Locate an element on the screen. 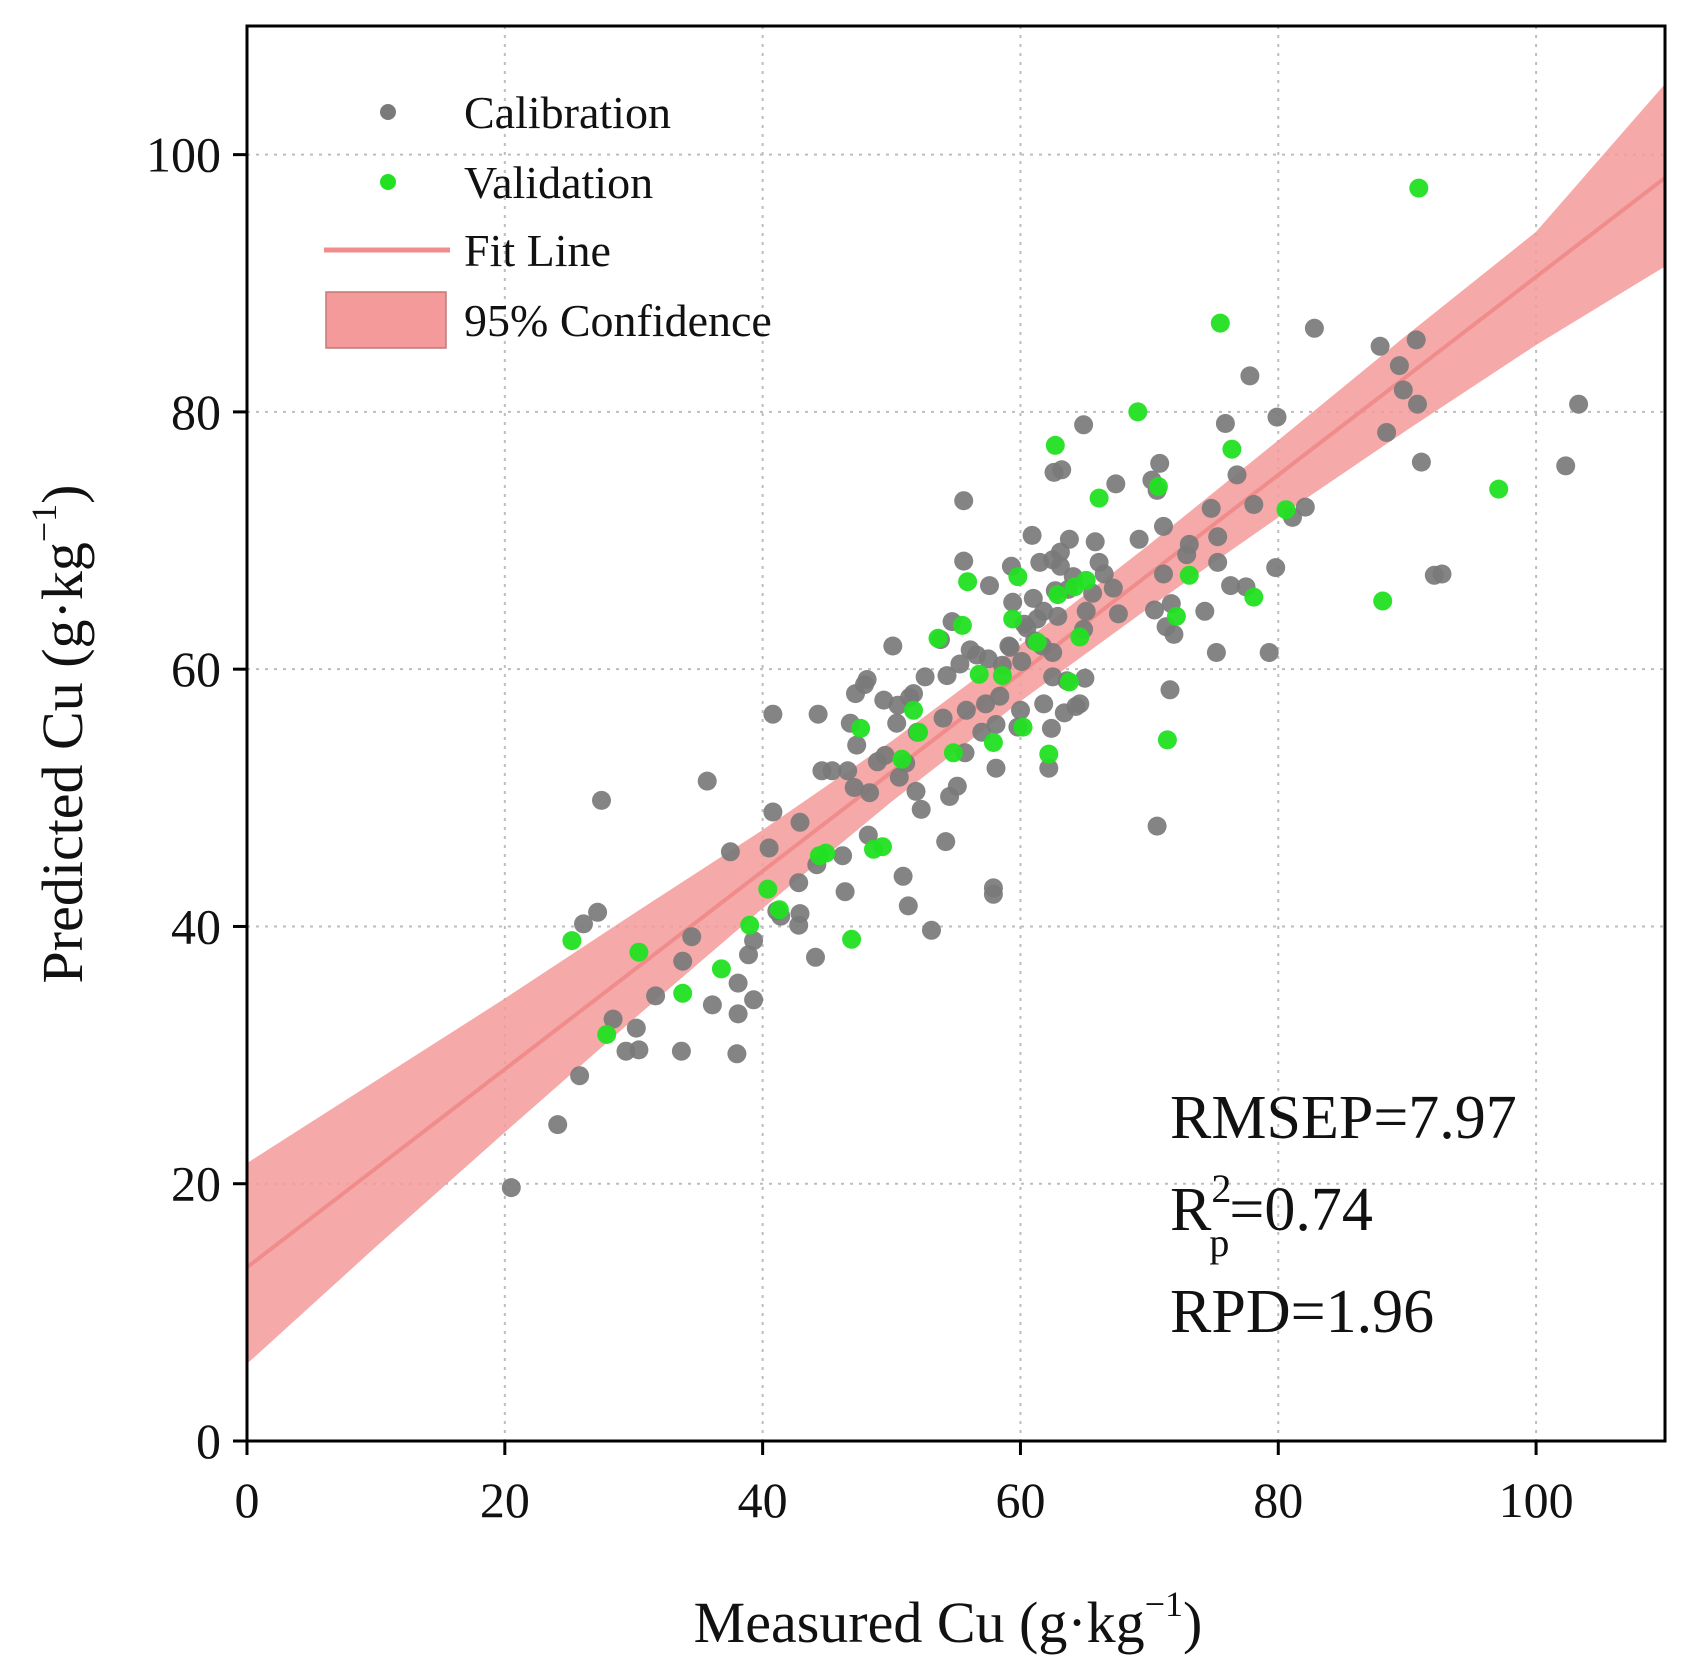 Image resolution: width=1682 pixels, height=1671 pixels. legend-fit-line-label: Fit Line is located at coordinates (537, 250).